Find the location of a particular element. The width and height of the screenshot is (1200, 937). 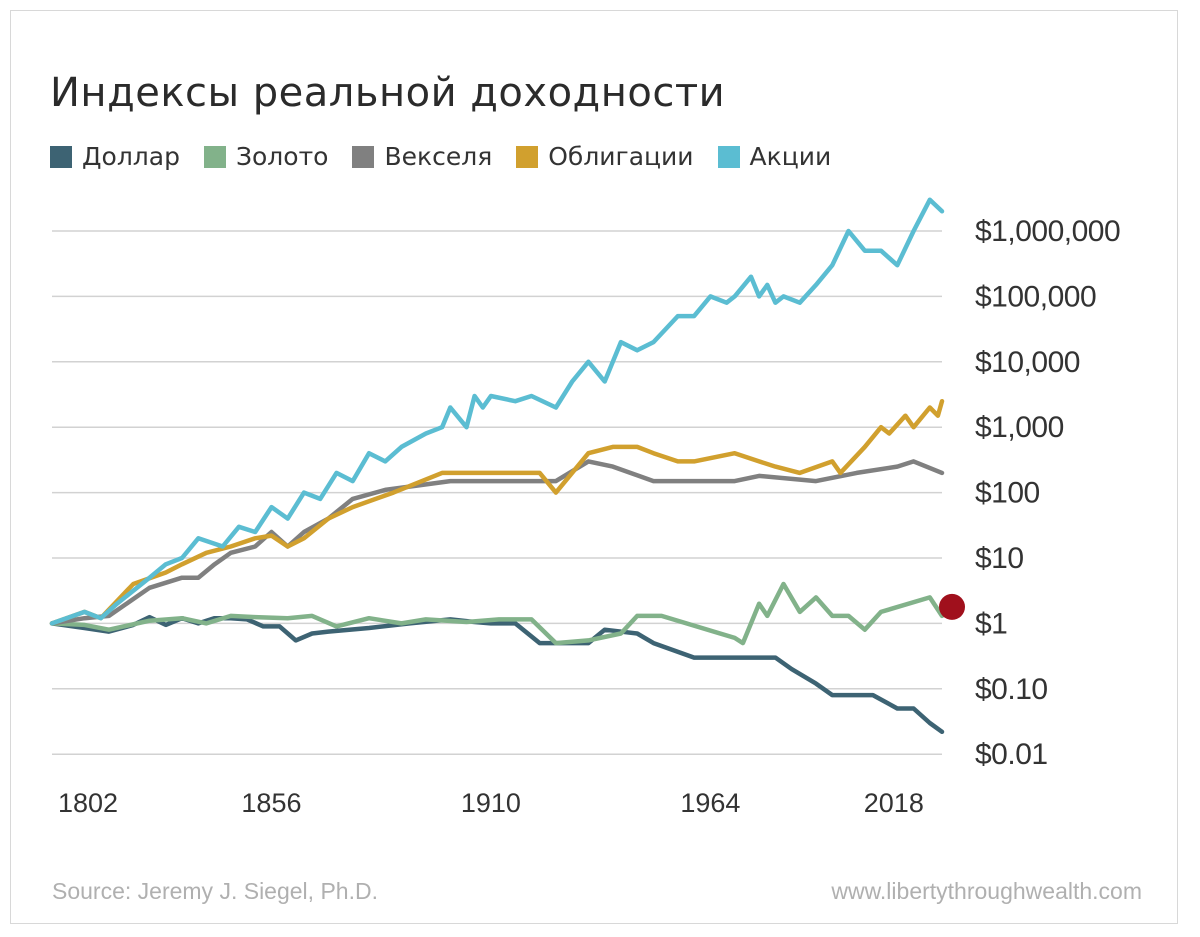

x-tick-label: 1910 is located at coordinates (491, 803).